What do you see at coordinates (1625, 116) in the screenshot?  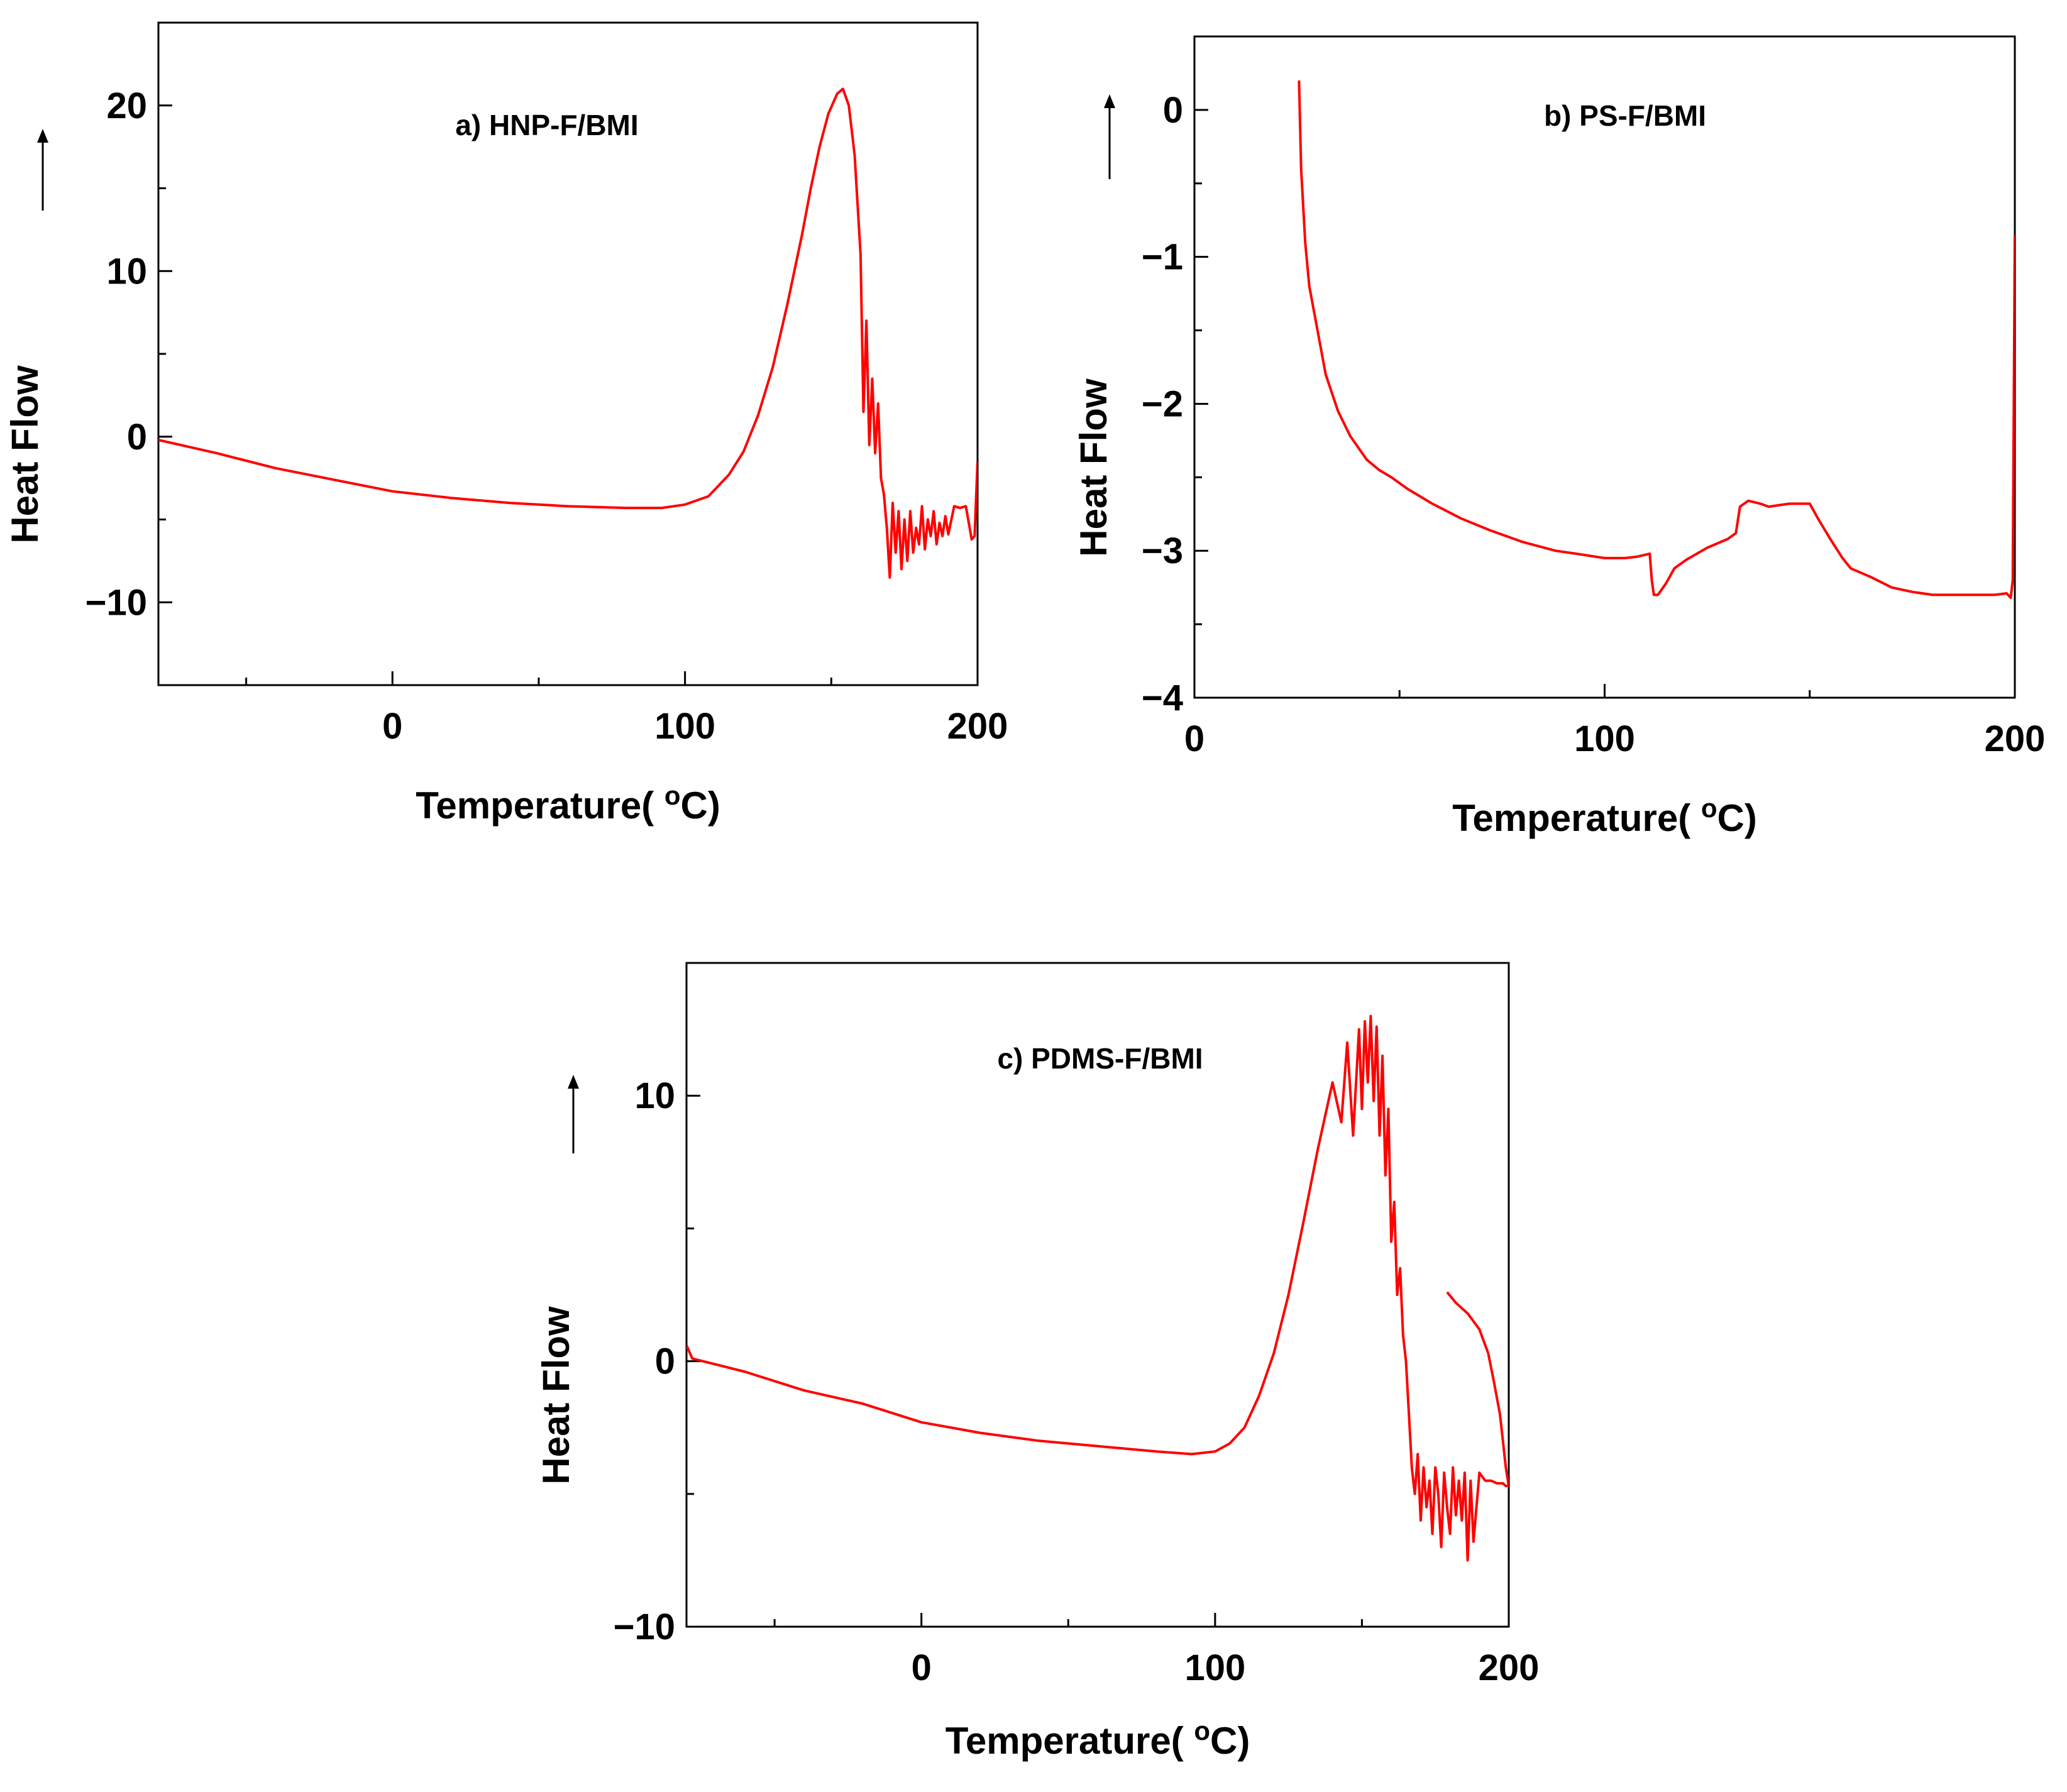 I see `panel-title: b) PS-F/BMI` at bounding box center [1625, 116].